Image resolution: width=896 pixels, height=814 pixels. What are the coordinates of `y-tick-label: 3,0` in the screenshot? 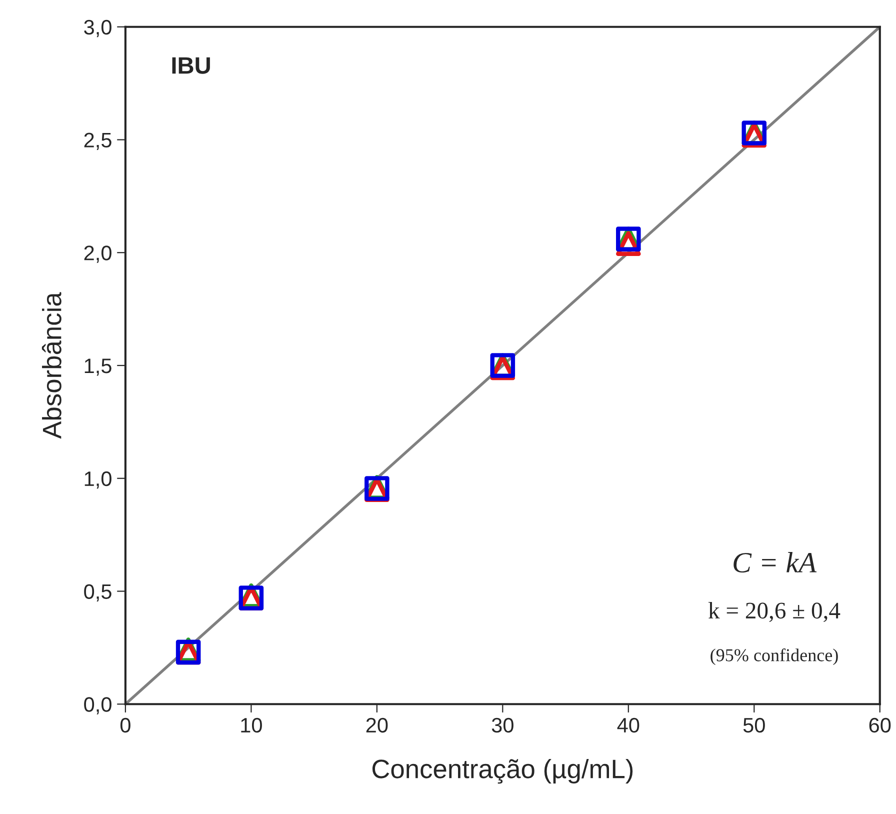 It's located at (98, 29).